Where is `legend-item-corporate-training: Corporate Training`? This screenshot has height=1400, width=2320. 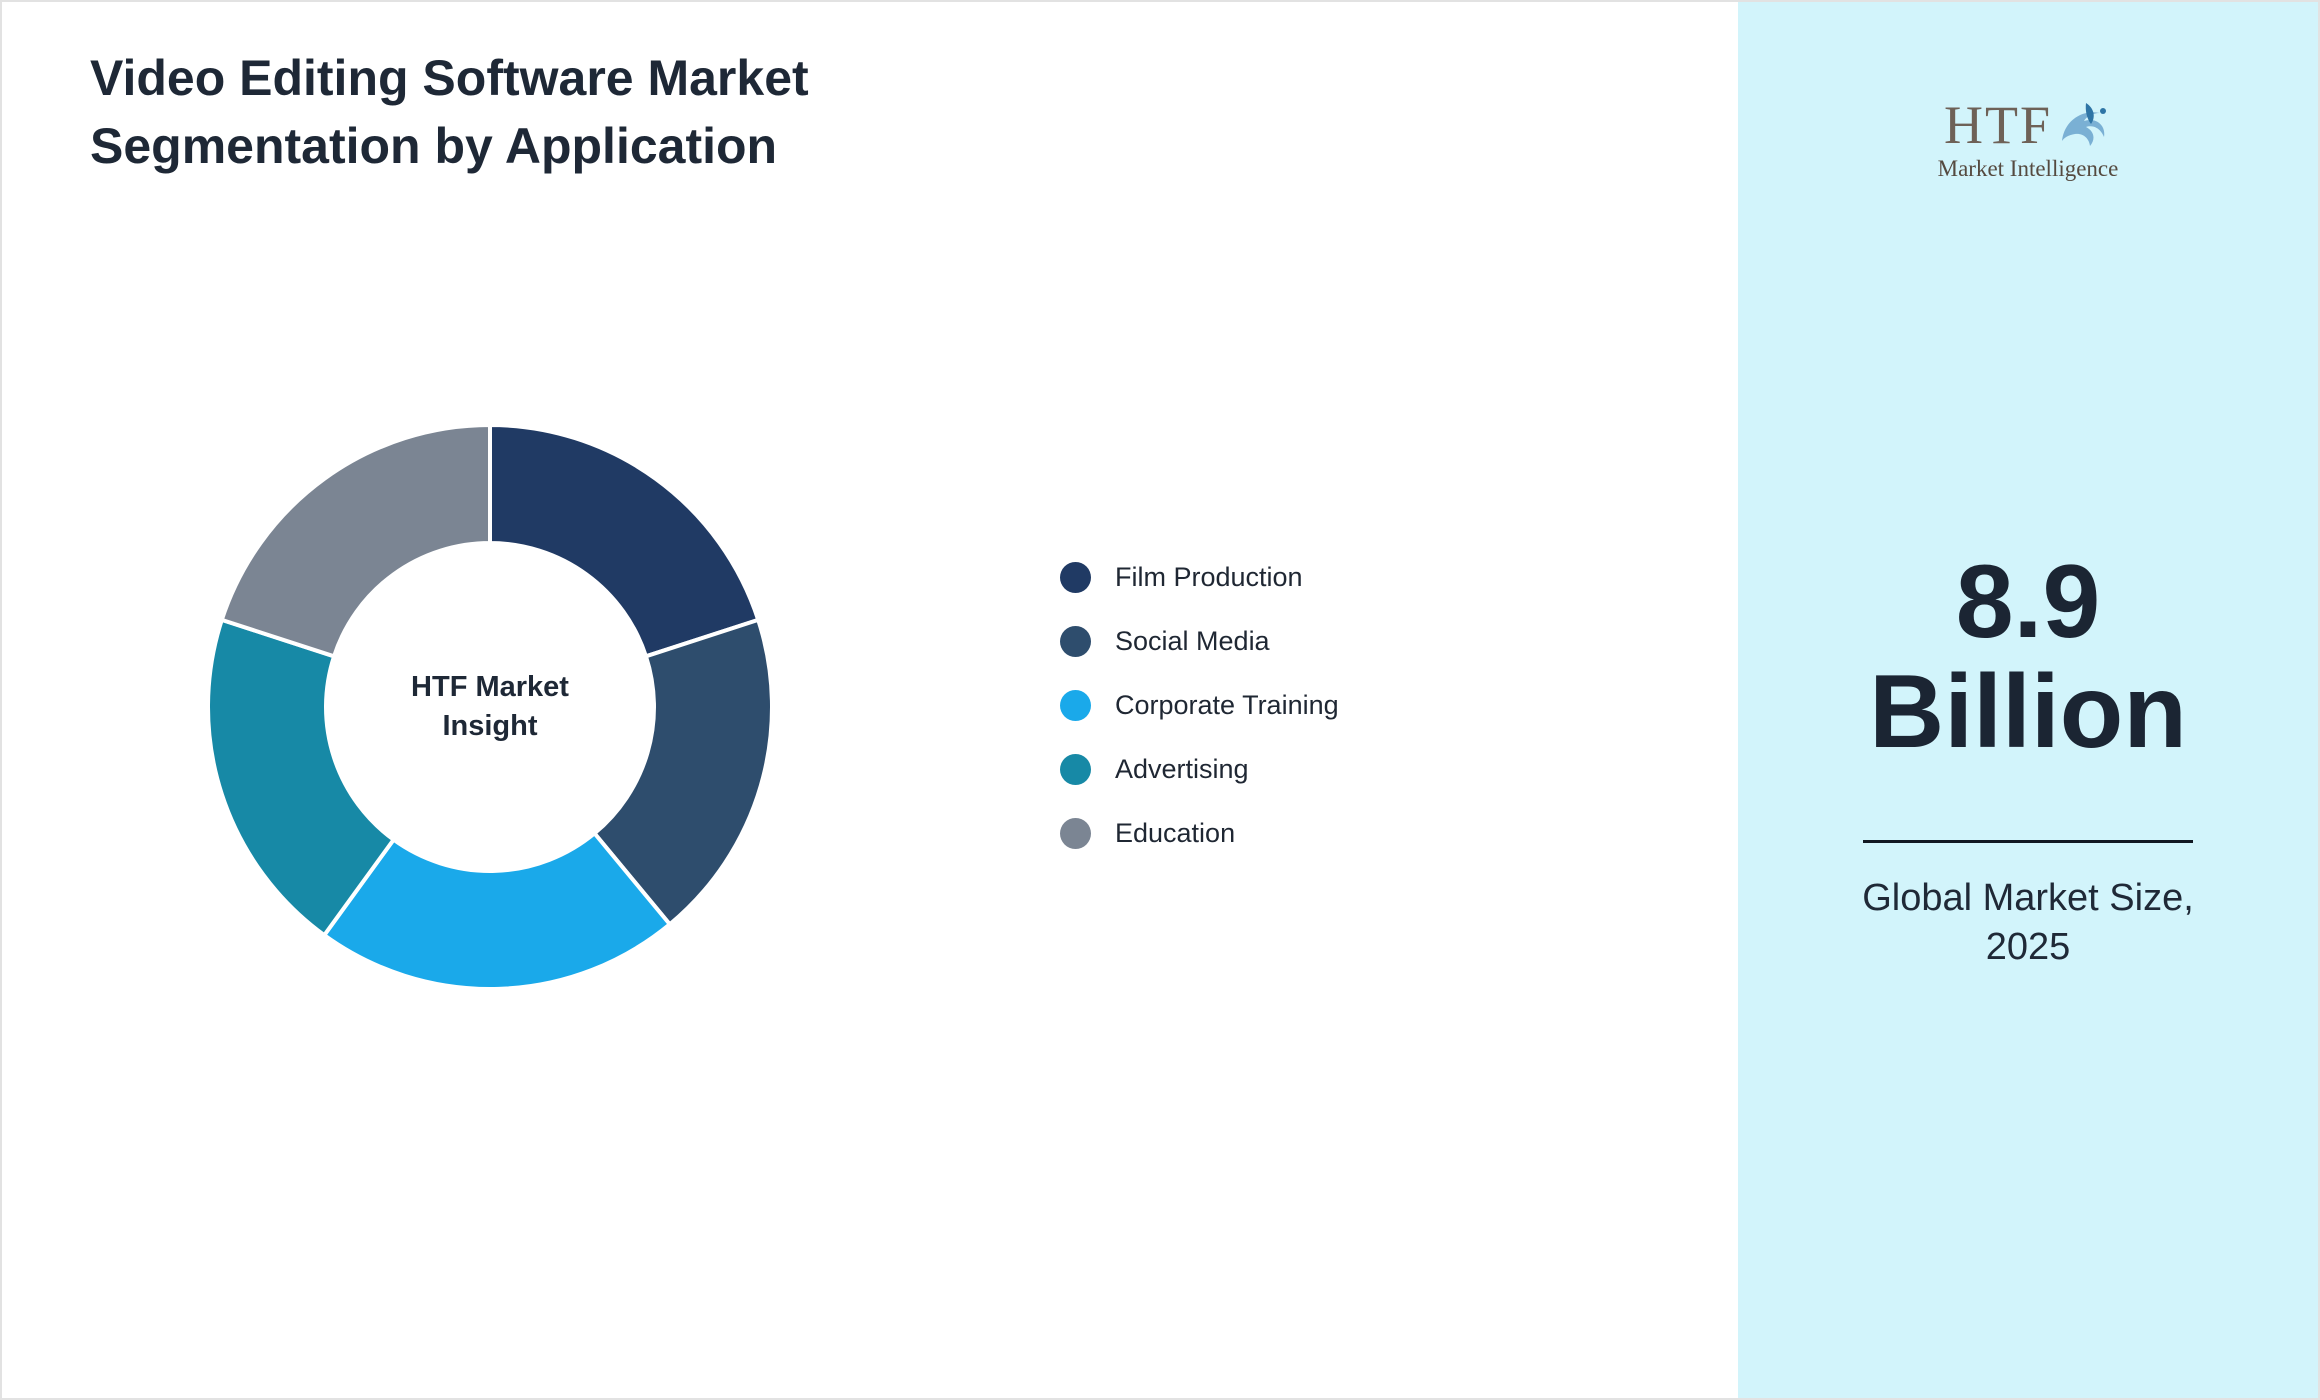
legend-item-corporate-training: Corporate Training is located at coordinates (1199, 705).